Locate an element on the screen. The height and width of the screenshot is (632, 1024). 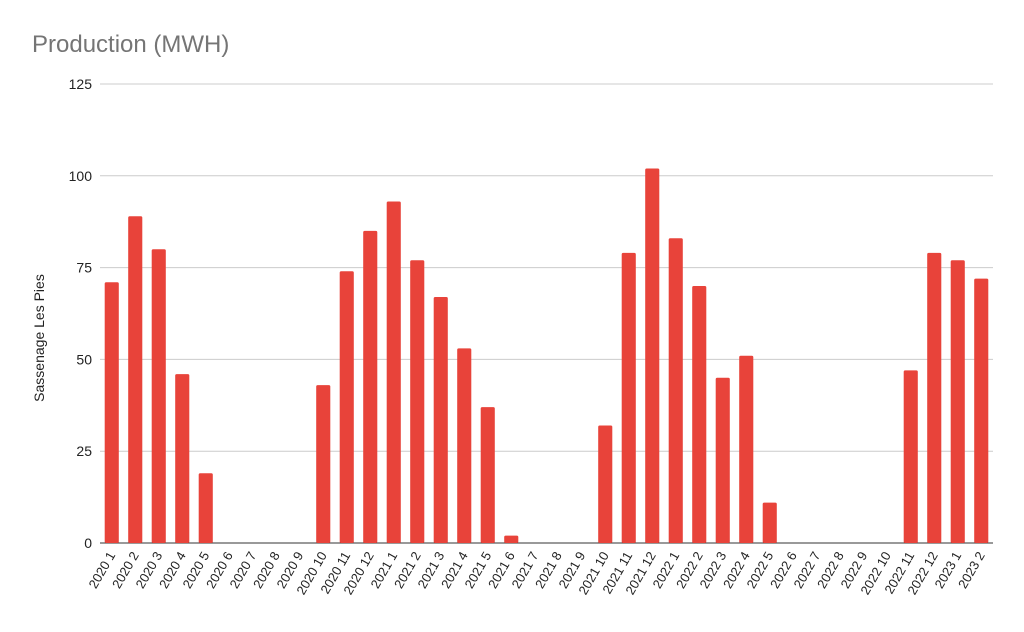
y-axis-ticks: 0 25 50 75 100 125 is located at coordinates (81, 313).